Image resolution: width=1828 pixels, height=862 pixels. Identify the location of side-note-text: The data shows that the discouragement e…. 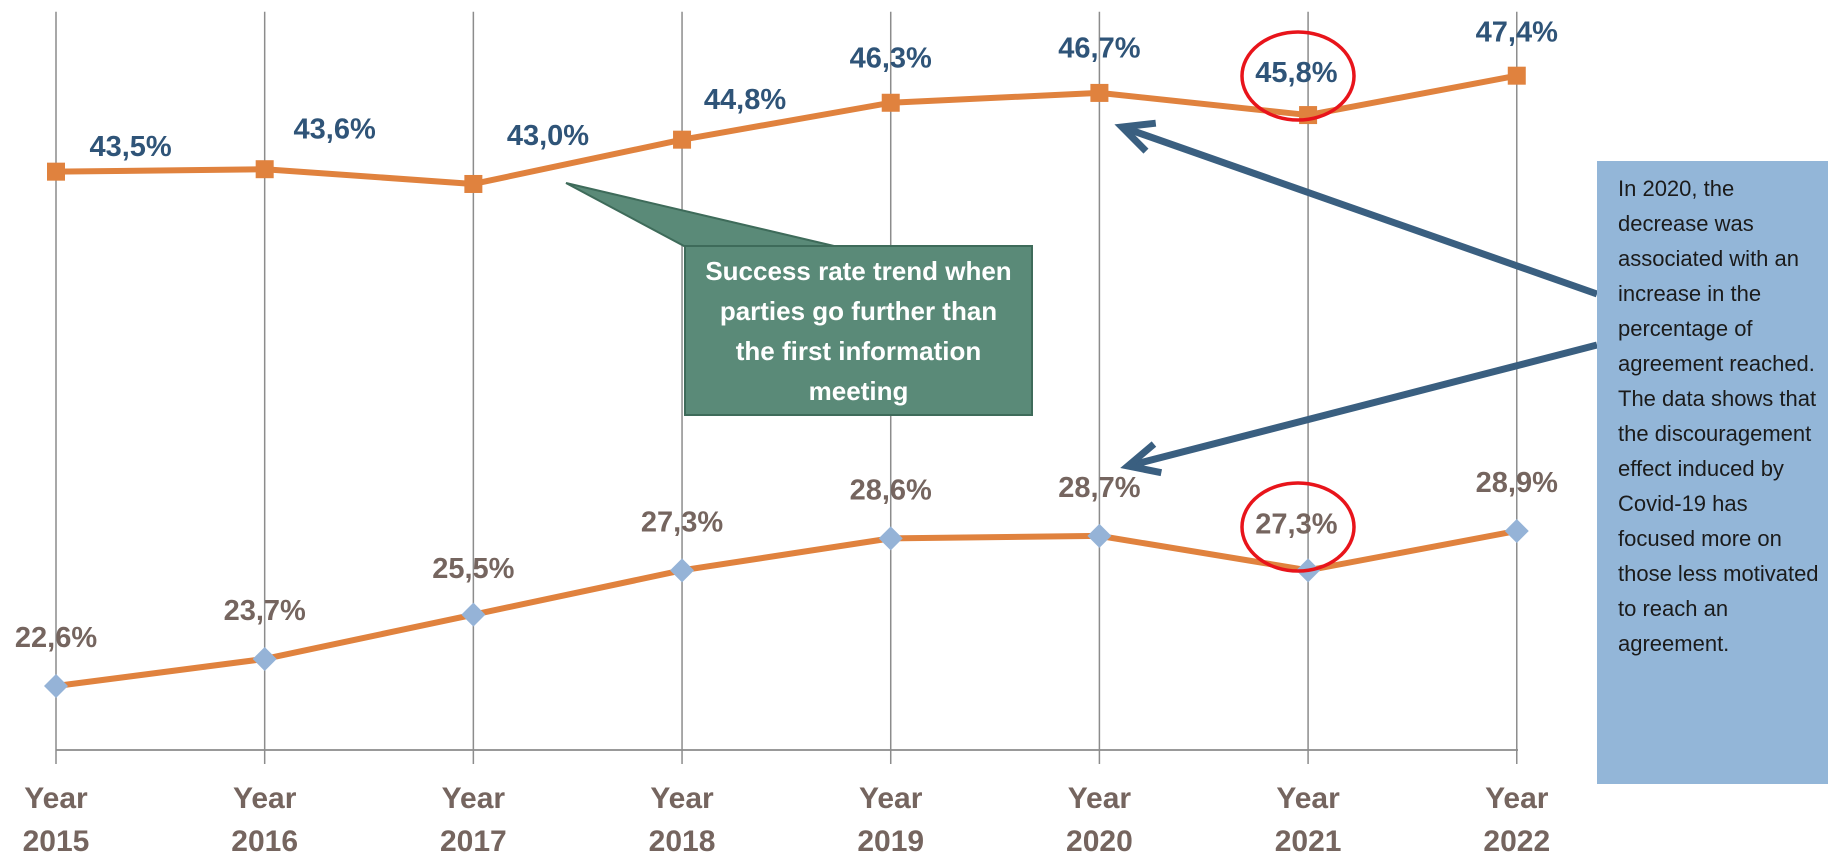
(1718, 521).